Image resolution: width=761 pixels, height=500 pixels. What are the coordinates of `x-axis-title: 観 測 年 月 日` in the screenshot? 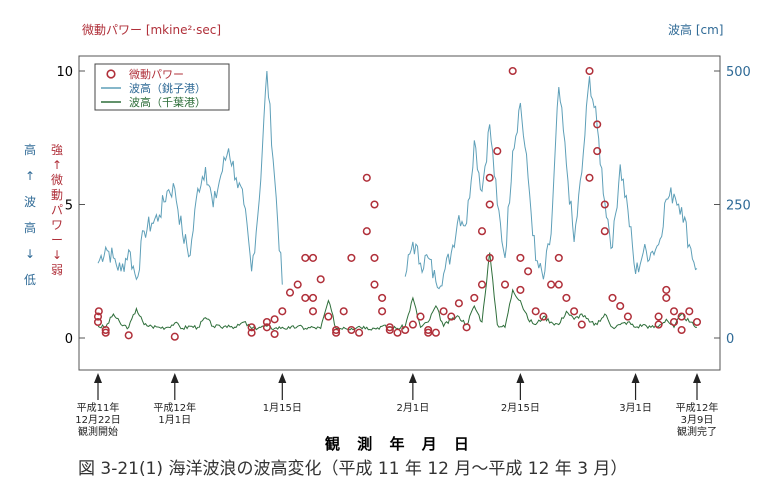 It's located at (400, 444).